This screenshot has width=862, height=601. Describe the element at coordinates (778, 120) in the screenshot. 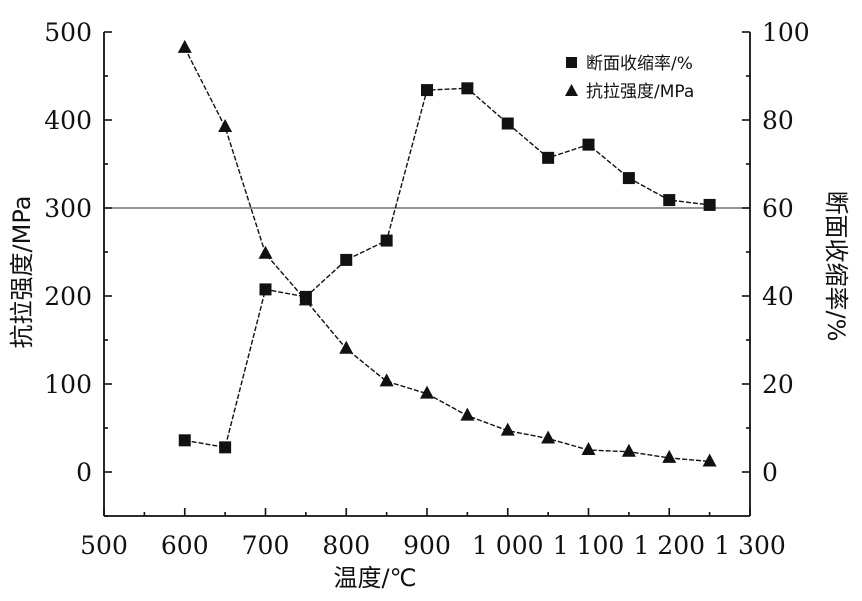

I see `y-right-tick-label: 80` at that location.